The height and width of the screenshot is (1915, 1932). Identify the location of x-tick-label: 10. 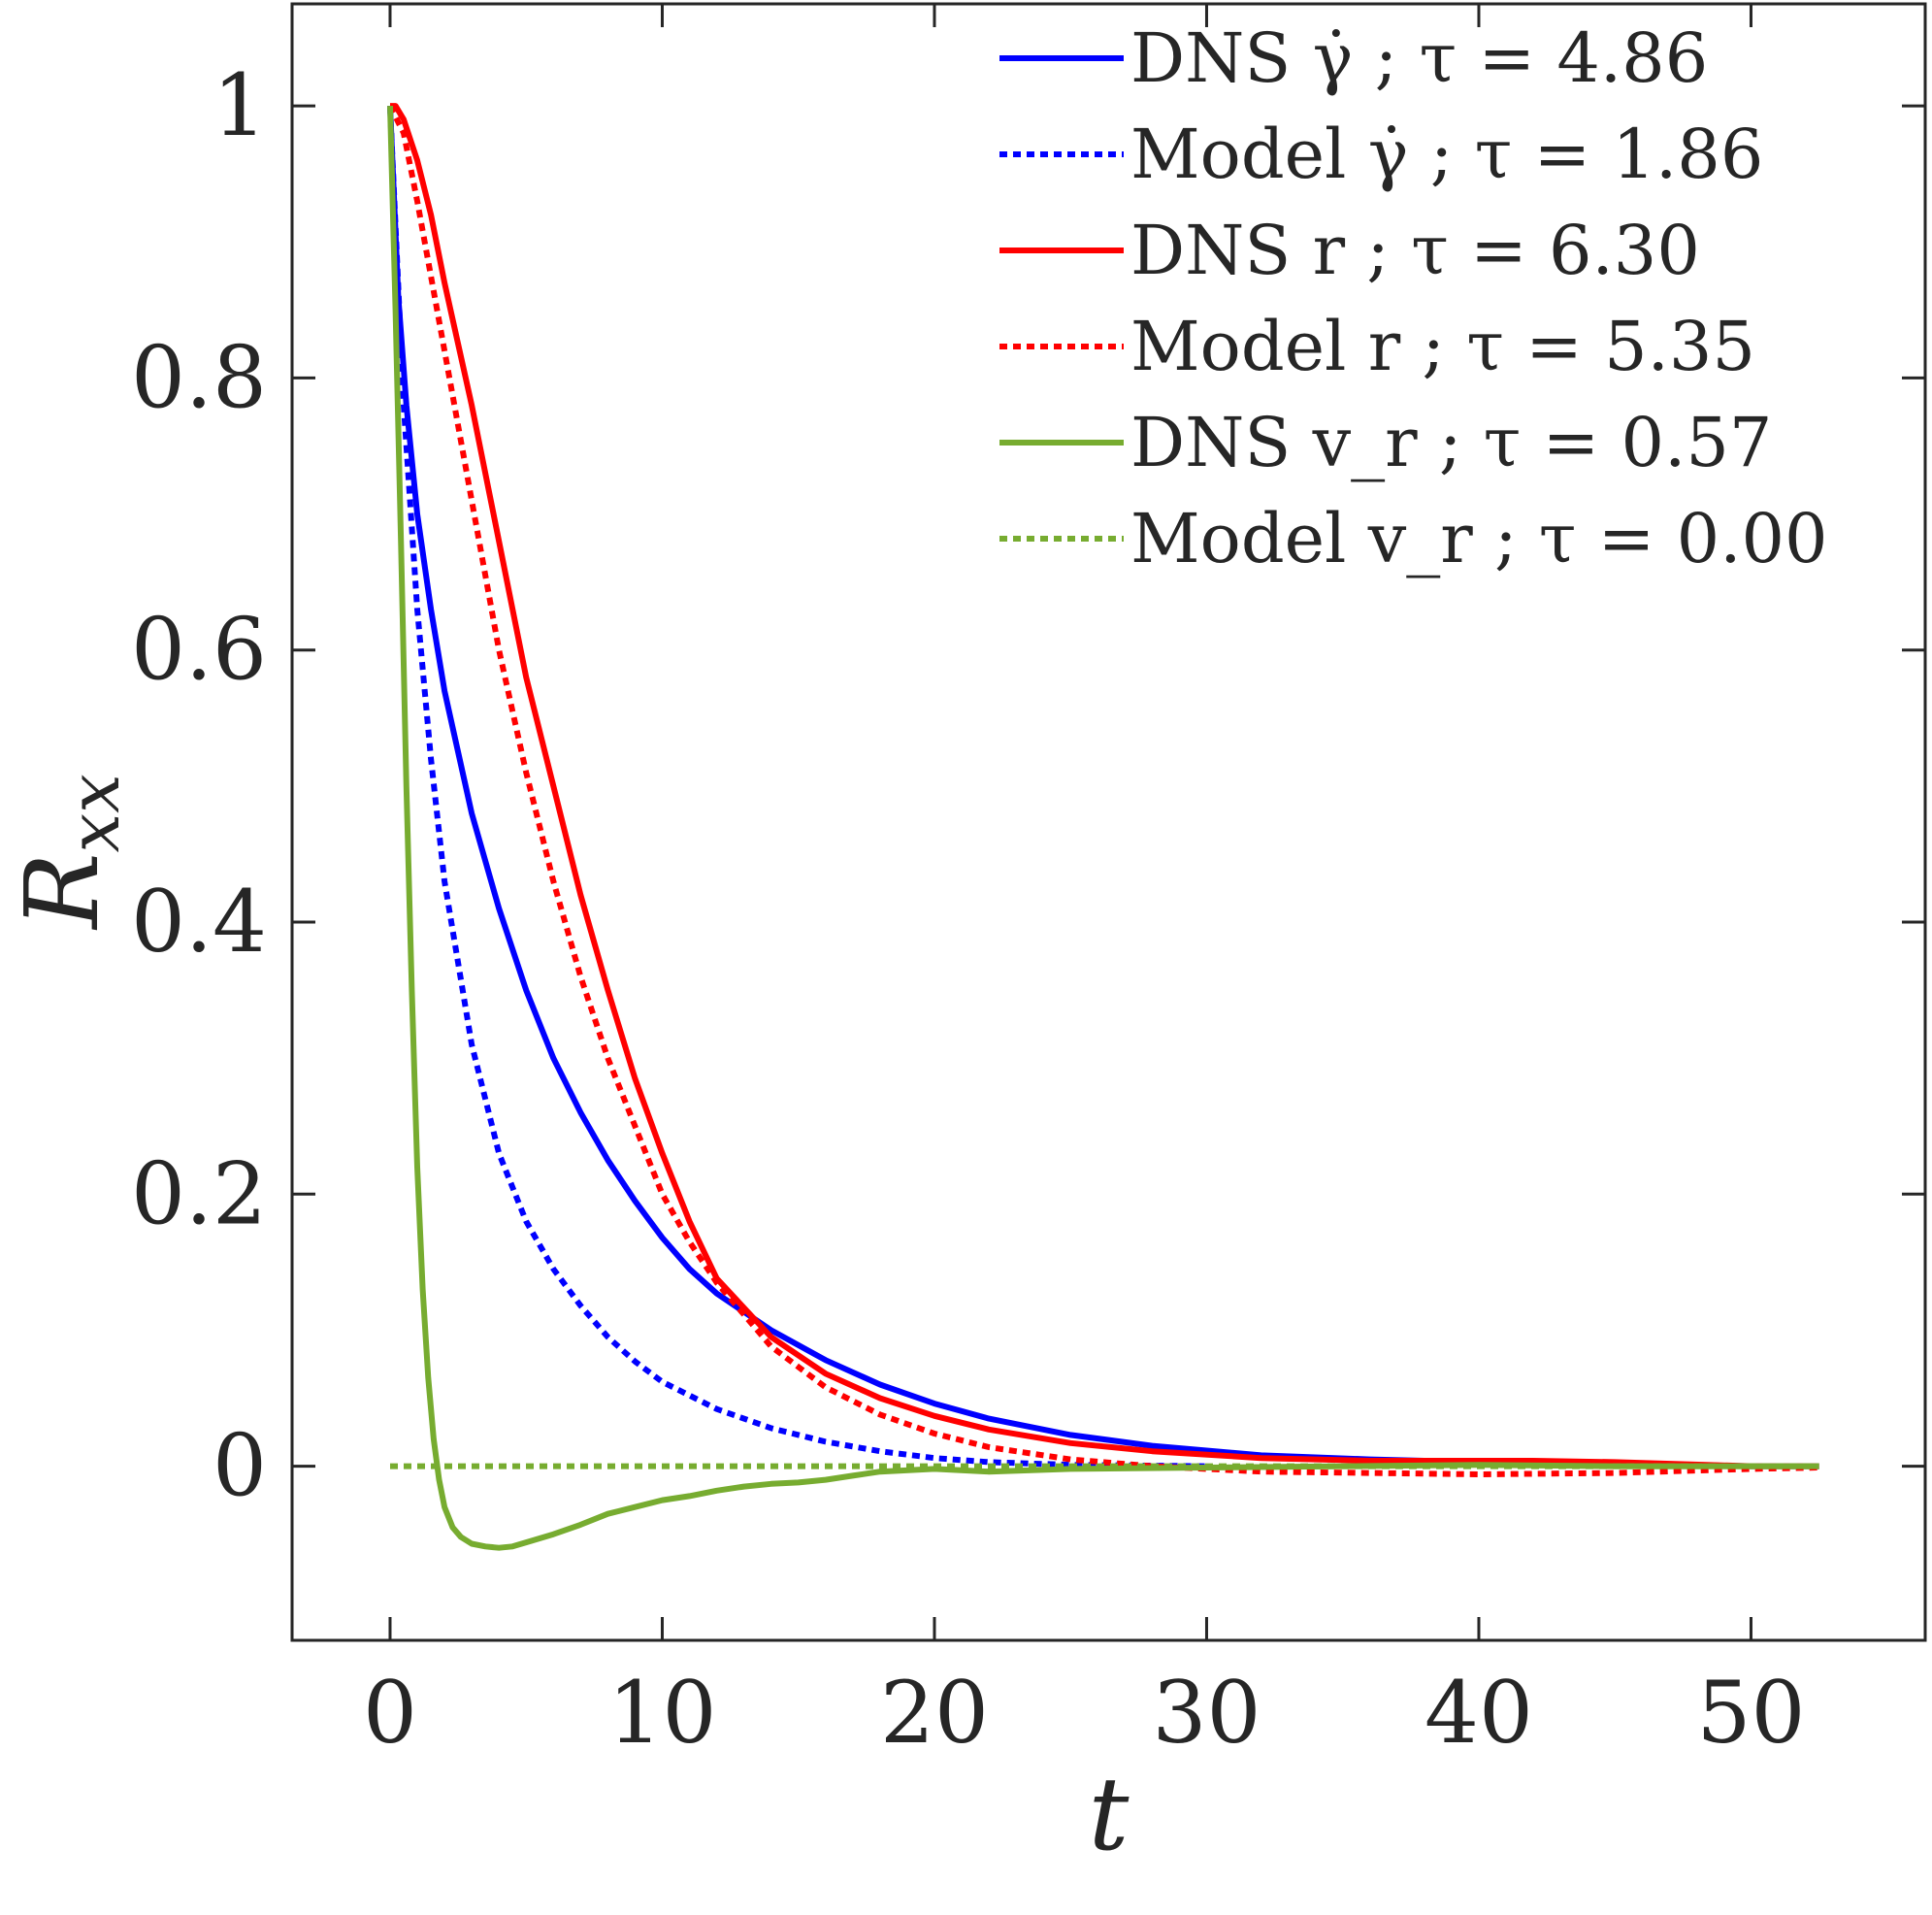
(662, 1713).